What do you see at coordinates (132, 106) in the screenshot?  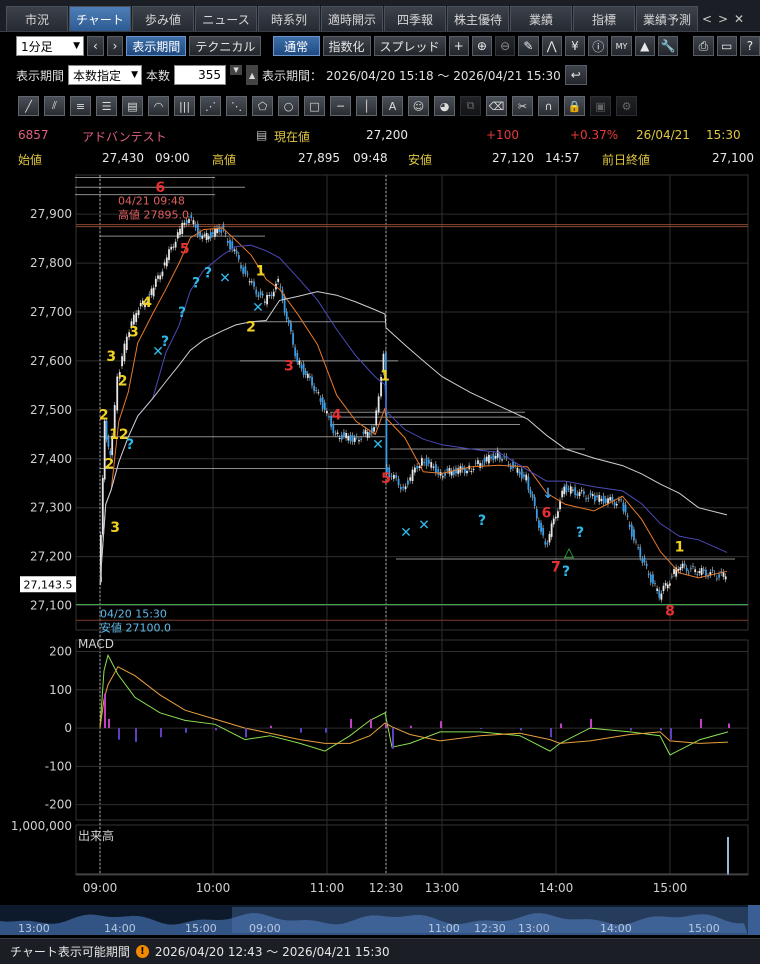 I see `grid-lines-icon: ▤` at bounding box center [132, 106].